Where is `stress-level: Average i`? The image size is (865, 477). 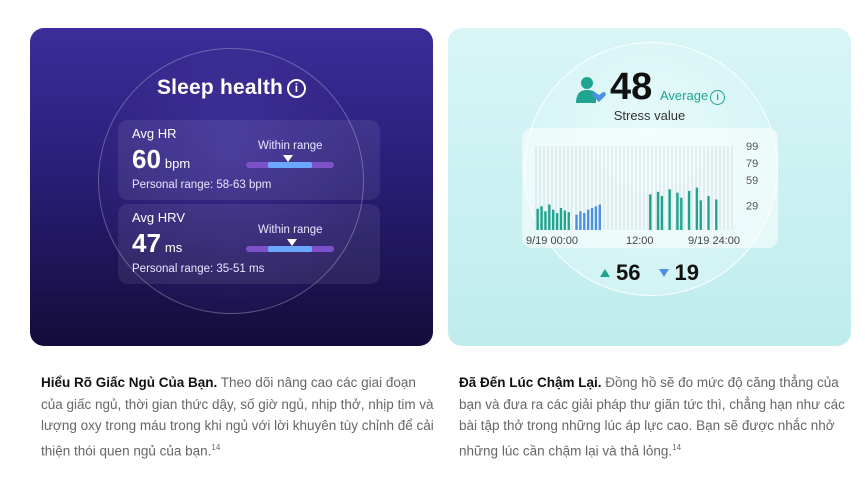
stress-level: Average i is located at coordinates (693, 96).